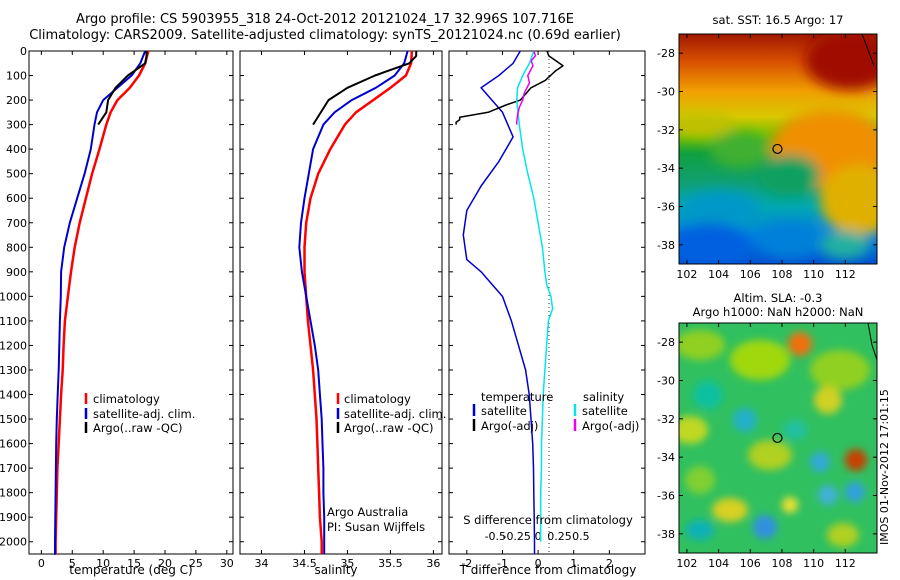  Describe the element at coordinates (13, 517) in the screenshot. I see `y-tick-label: 1900` at that location.